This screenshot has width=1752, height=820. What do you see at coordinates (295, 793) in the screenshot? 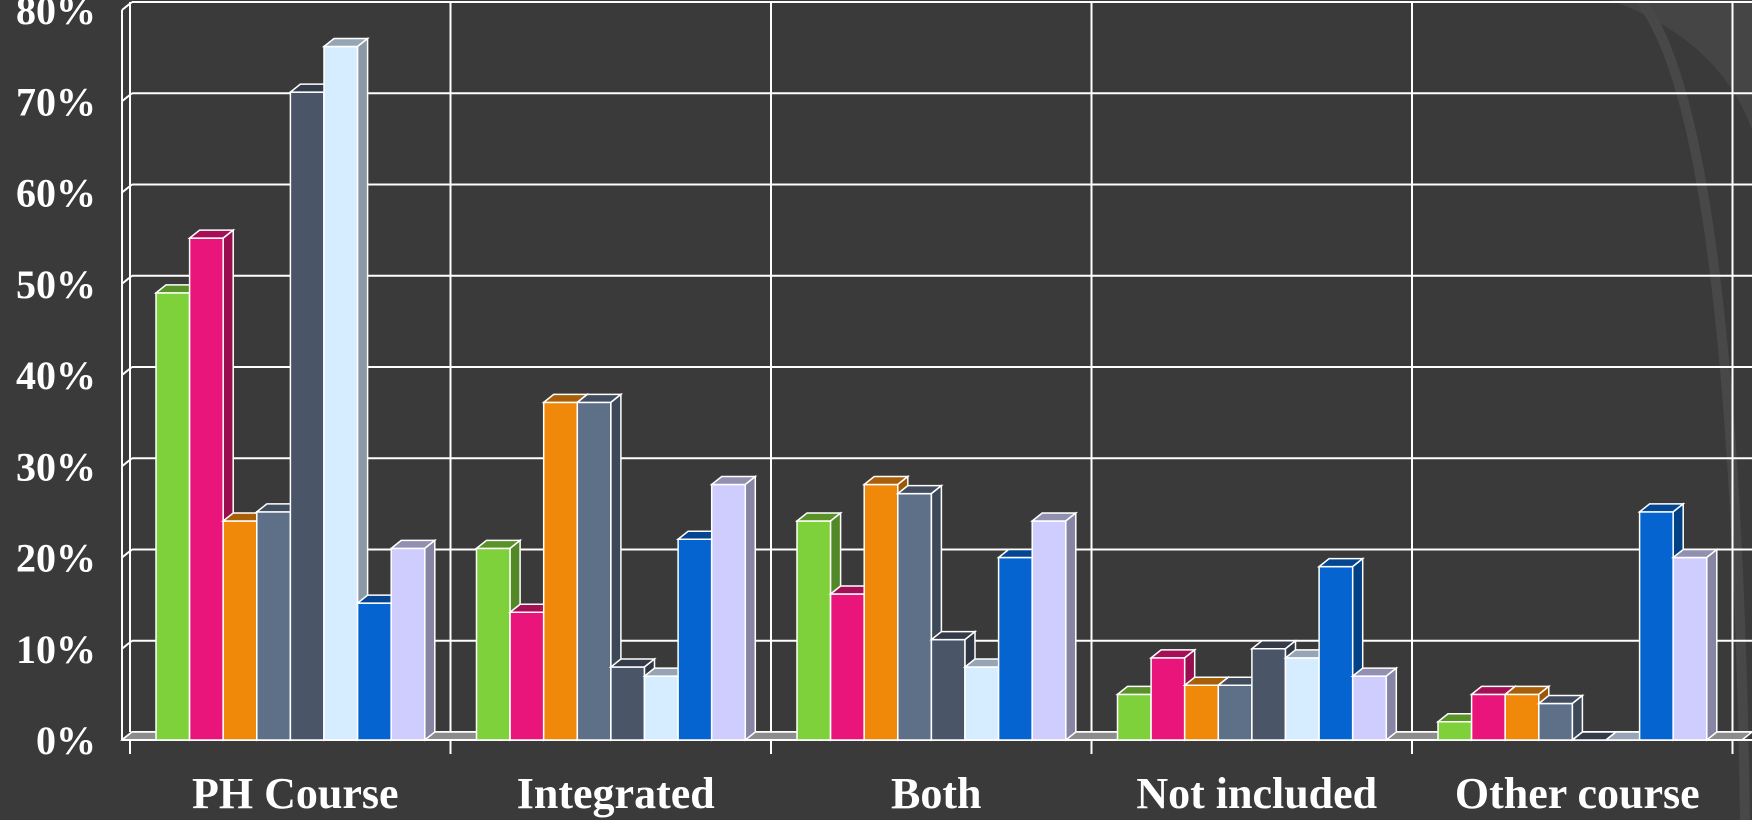
I see `x-category-label: PH Course` at bounding box center [295, 793].